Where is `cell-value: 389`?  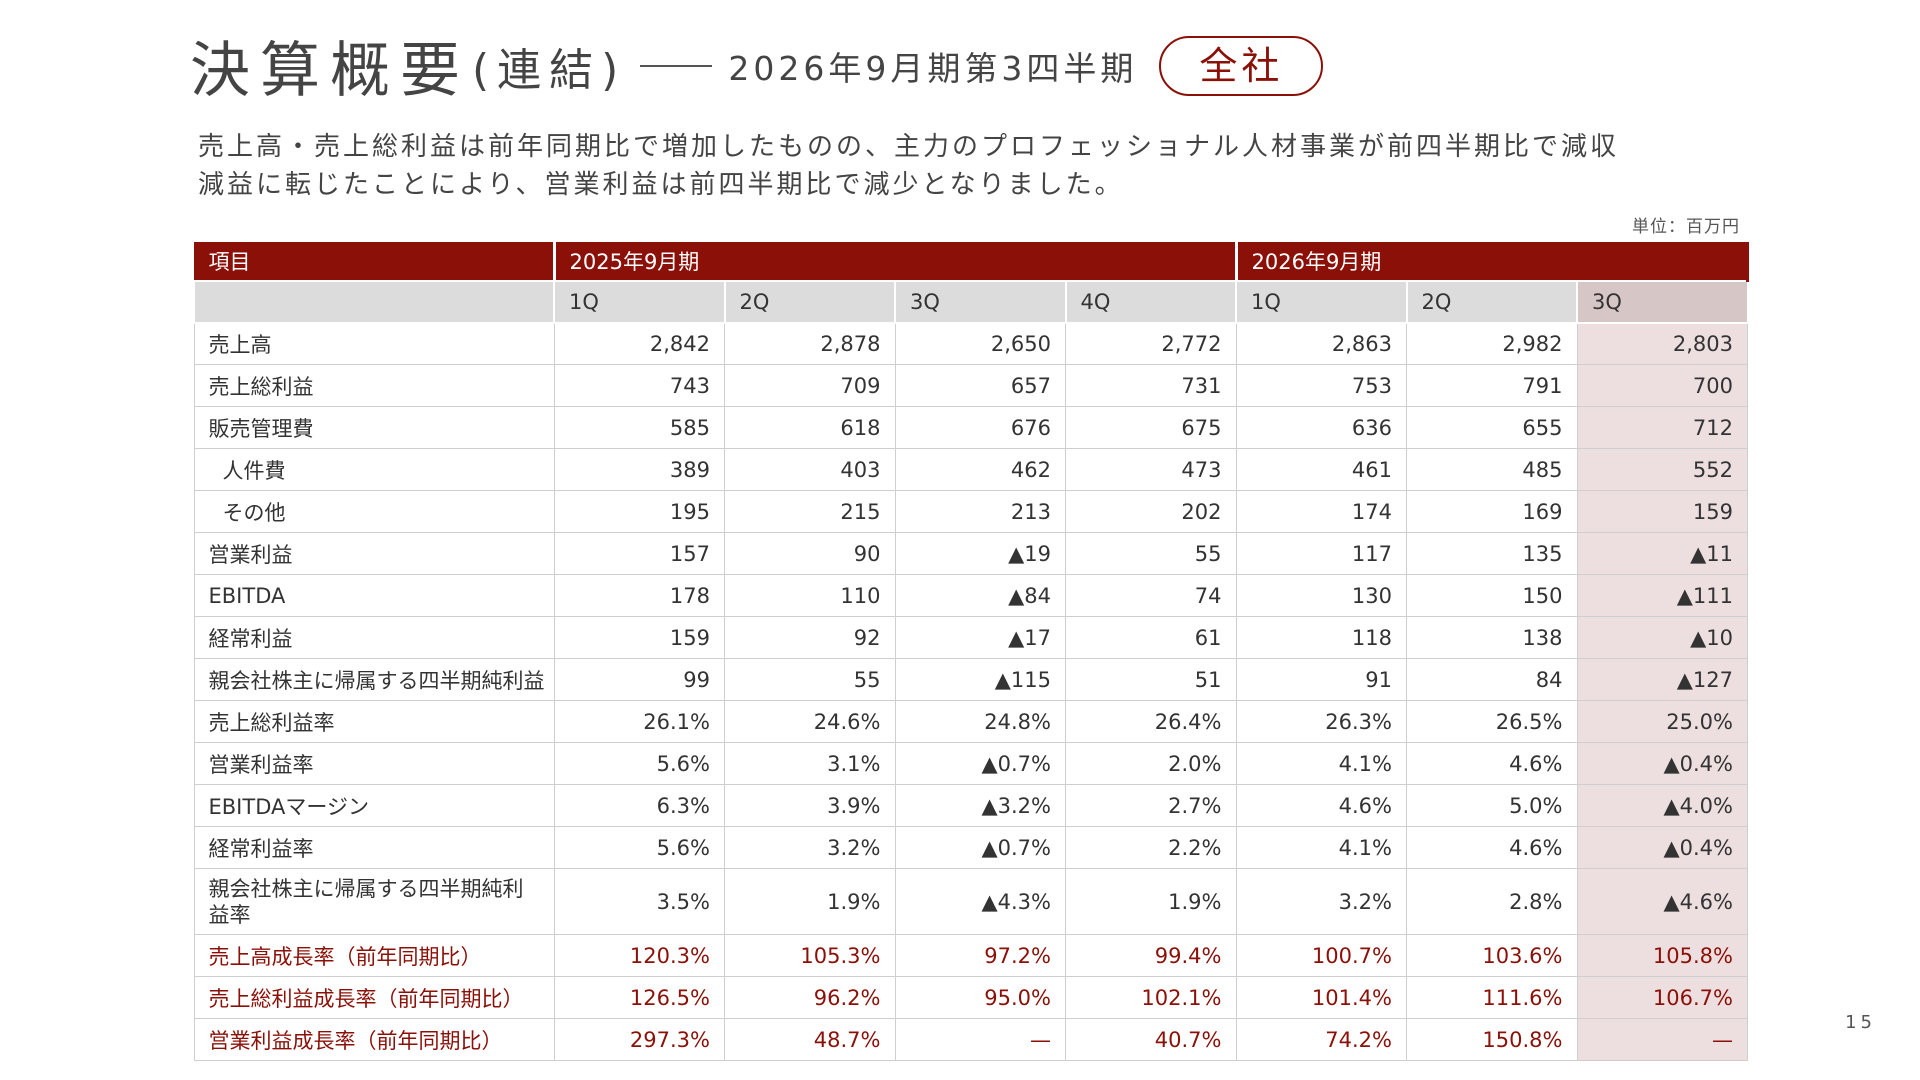
cell-value: 389 is located at coordinates (639, 469).